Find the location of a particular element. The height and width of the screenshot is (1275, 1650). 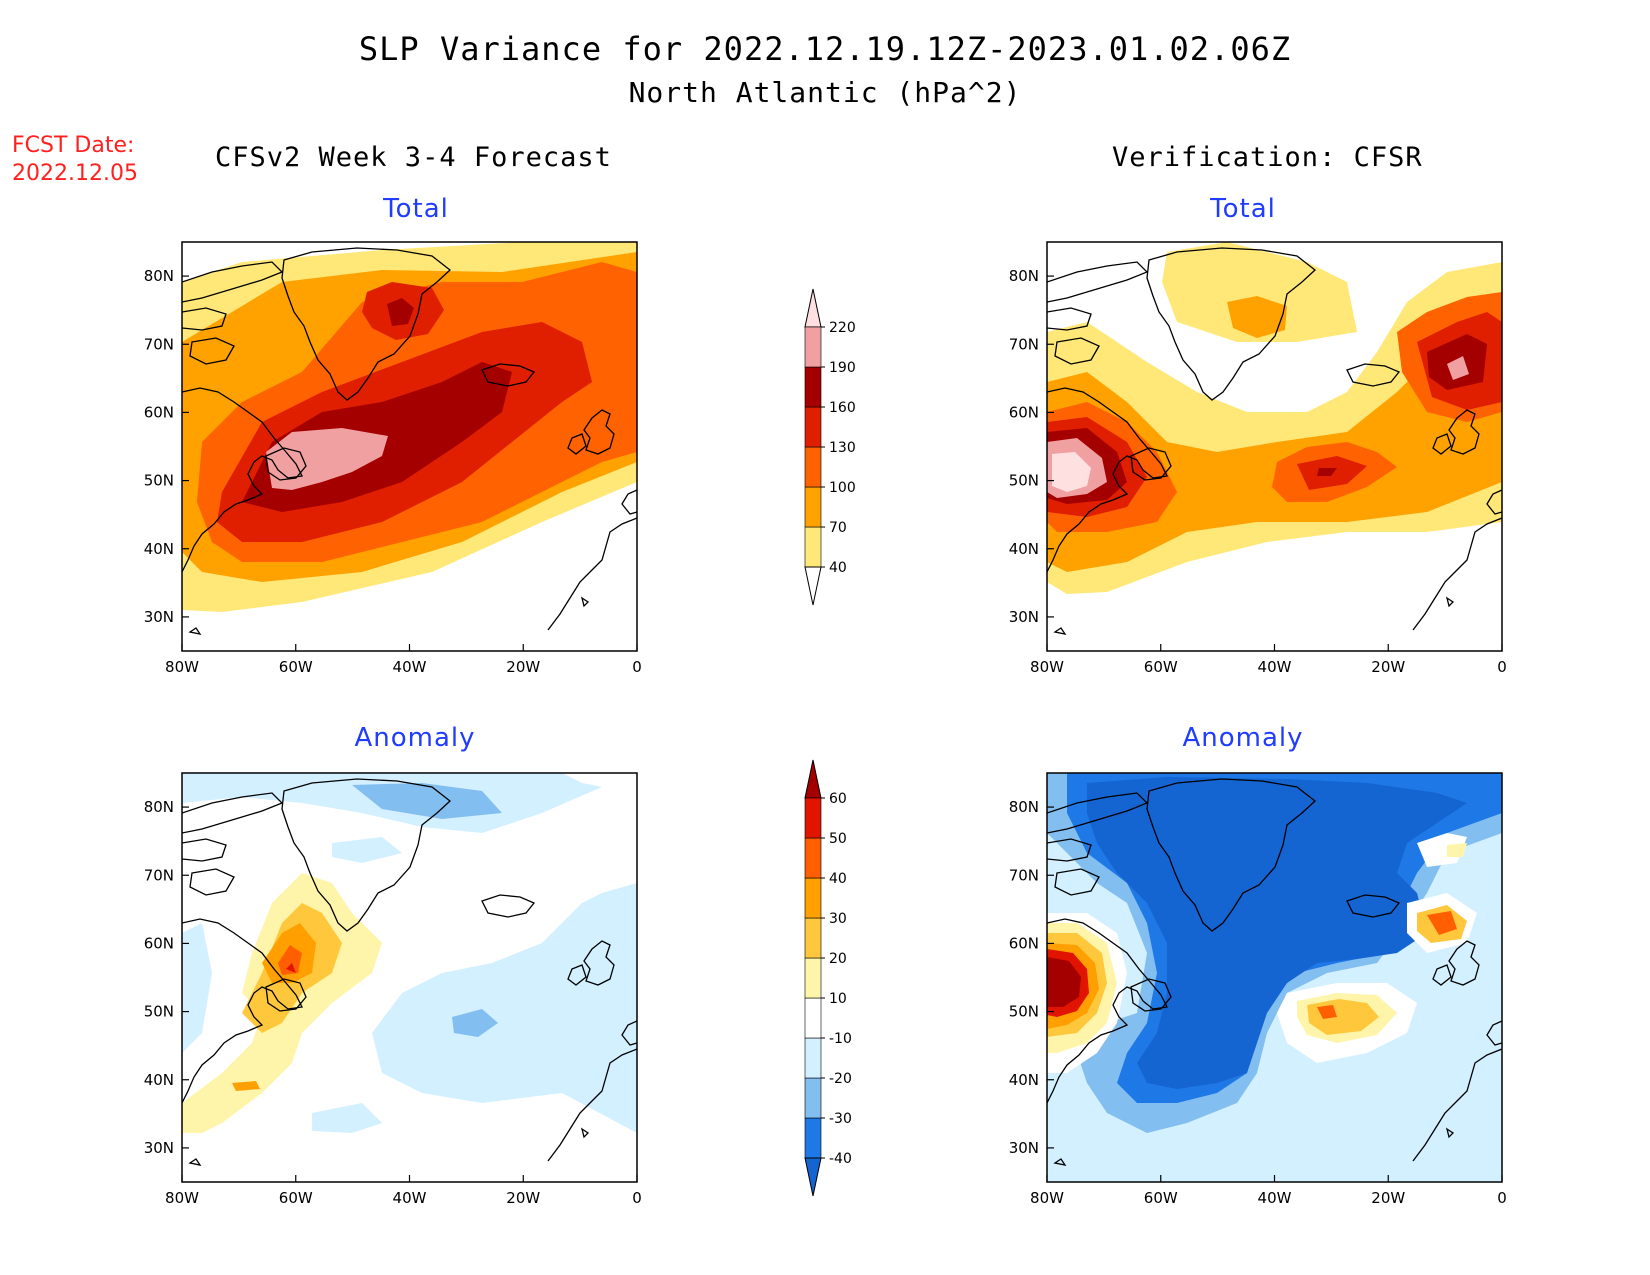

colorbar-label: 20 is located at coordinates (838, 959).